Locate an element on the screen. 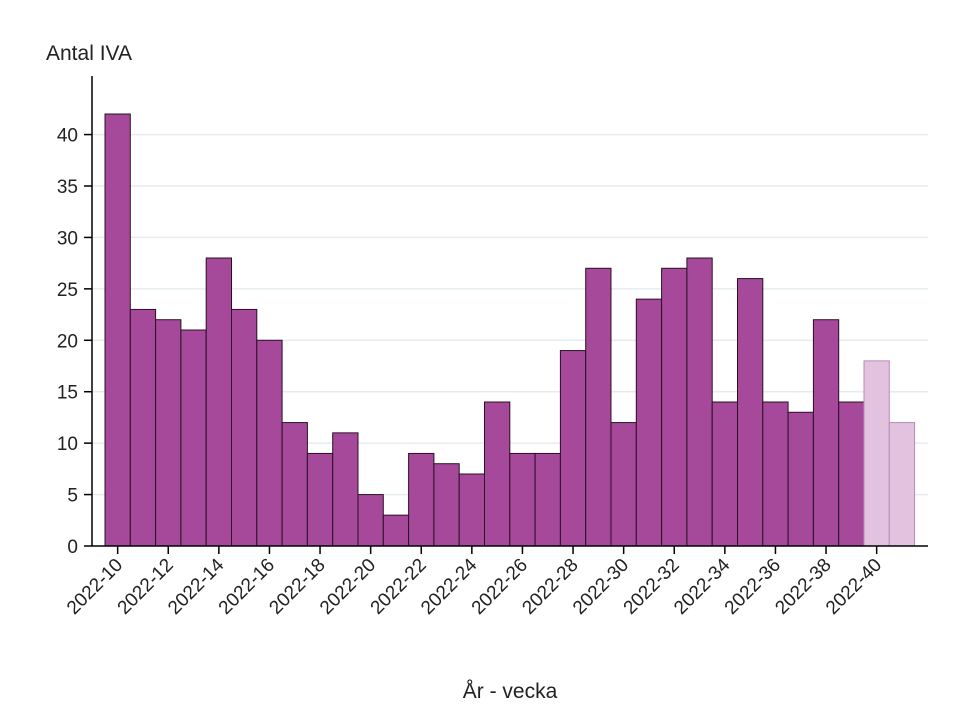 This screenshot has height=715, width=976. y-axis-title: Antal IVA is located at coordinates (89, 53).